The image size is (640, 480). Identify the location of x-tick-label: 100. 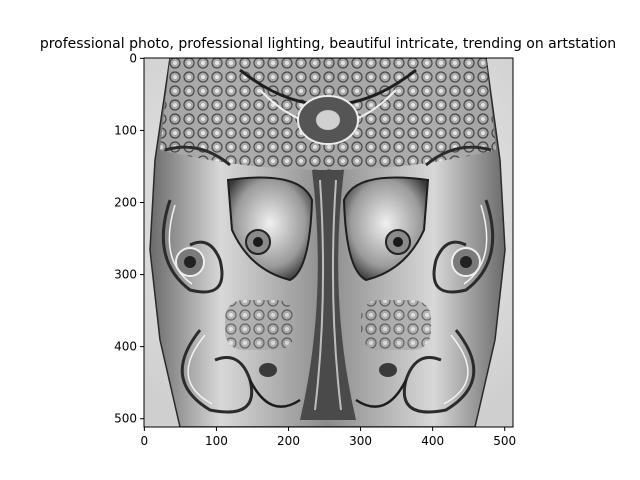
(216, 441).